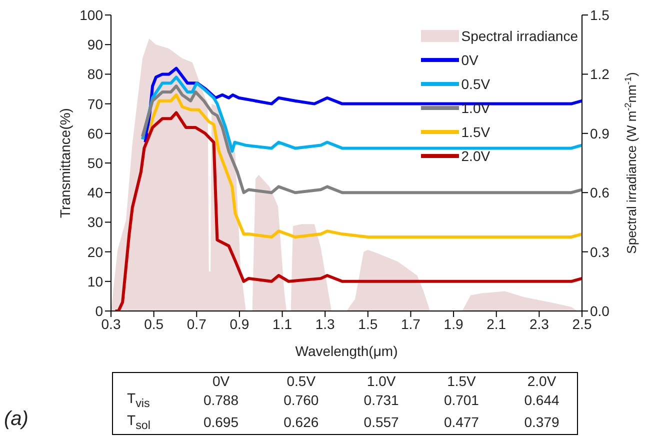  What do you see at coordinates (325, 324) in the screenshot?
I see `x-tick-label: 1.3` at bounding box center [325, 324].